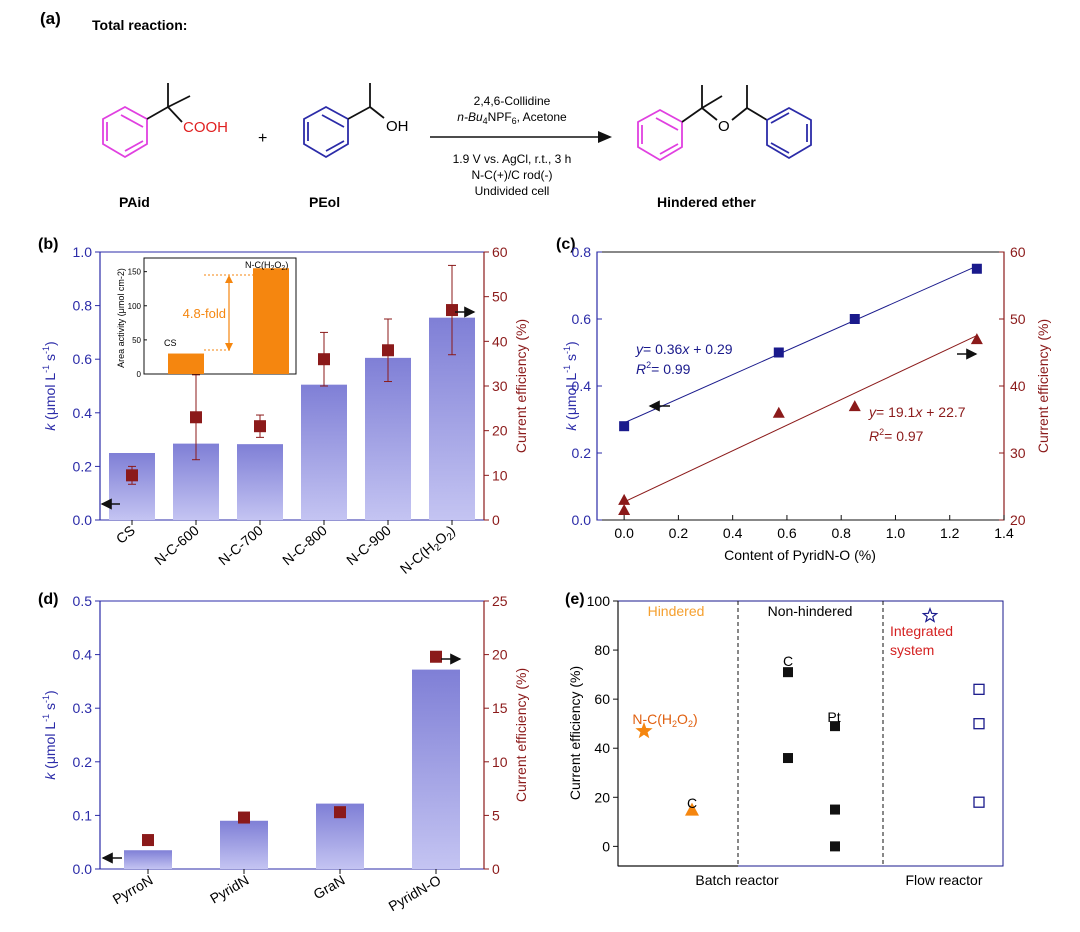 The image size is (1080, 932). Describe the element at coordinates (800, 555) in the screenshot. I see `panel-c-xlabel: Content of PyridN-O (%)` at that location.